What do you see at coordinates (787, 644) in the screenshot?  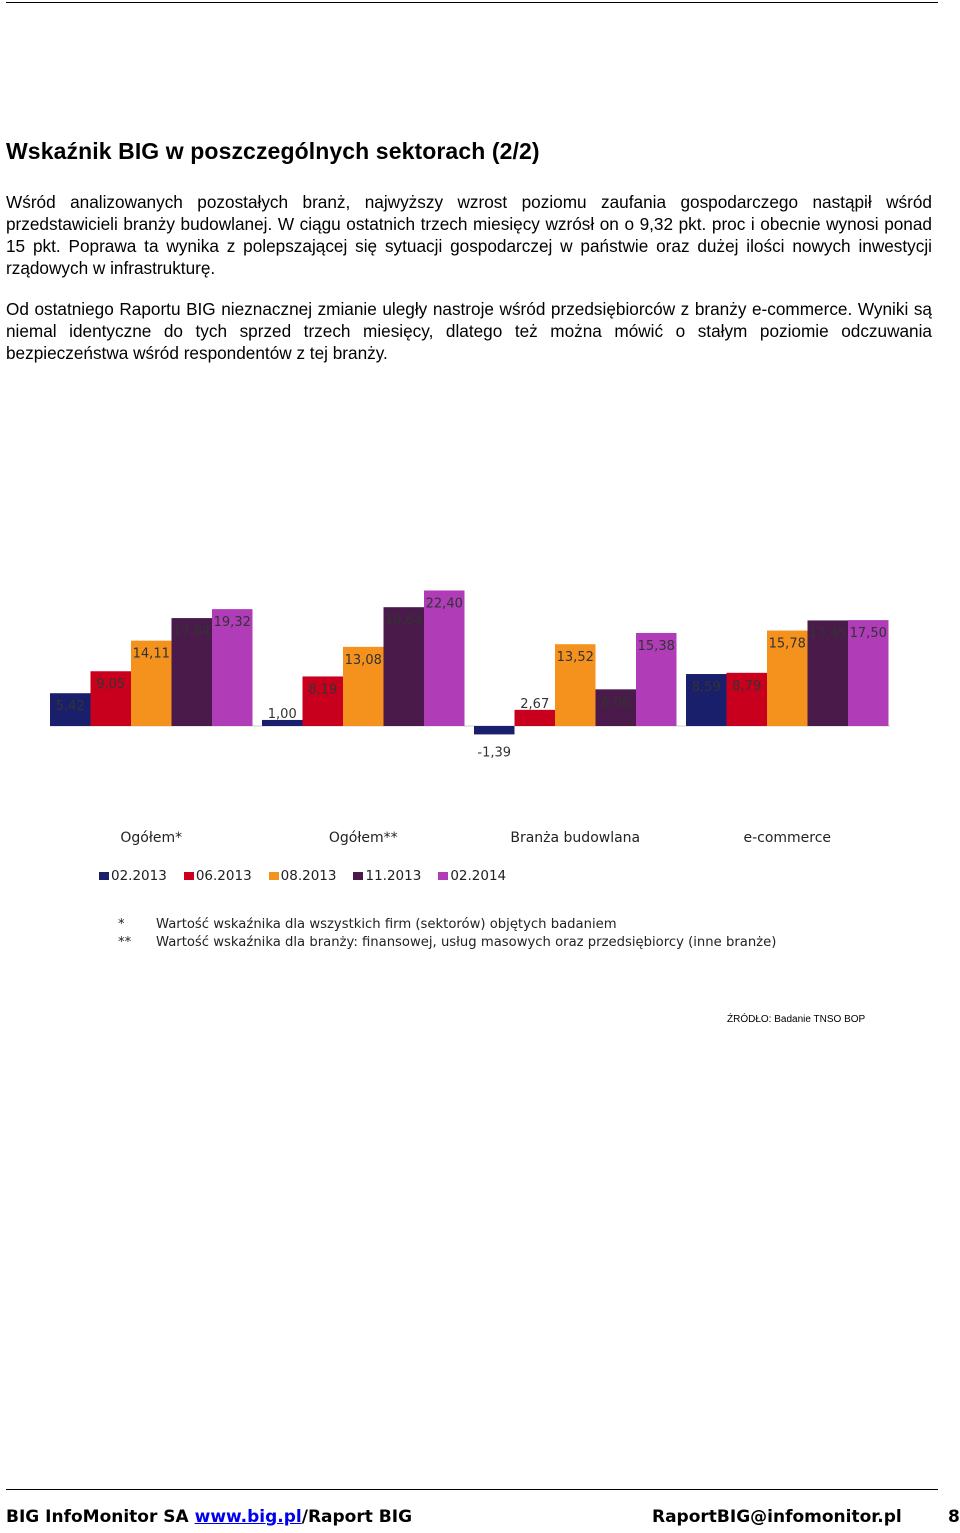 I see `chart-bar-label: 15,78` at bounding box center [787, 644].